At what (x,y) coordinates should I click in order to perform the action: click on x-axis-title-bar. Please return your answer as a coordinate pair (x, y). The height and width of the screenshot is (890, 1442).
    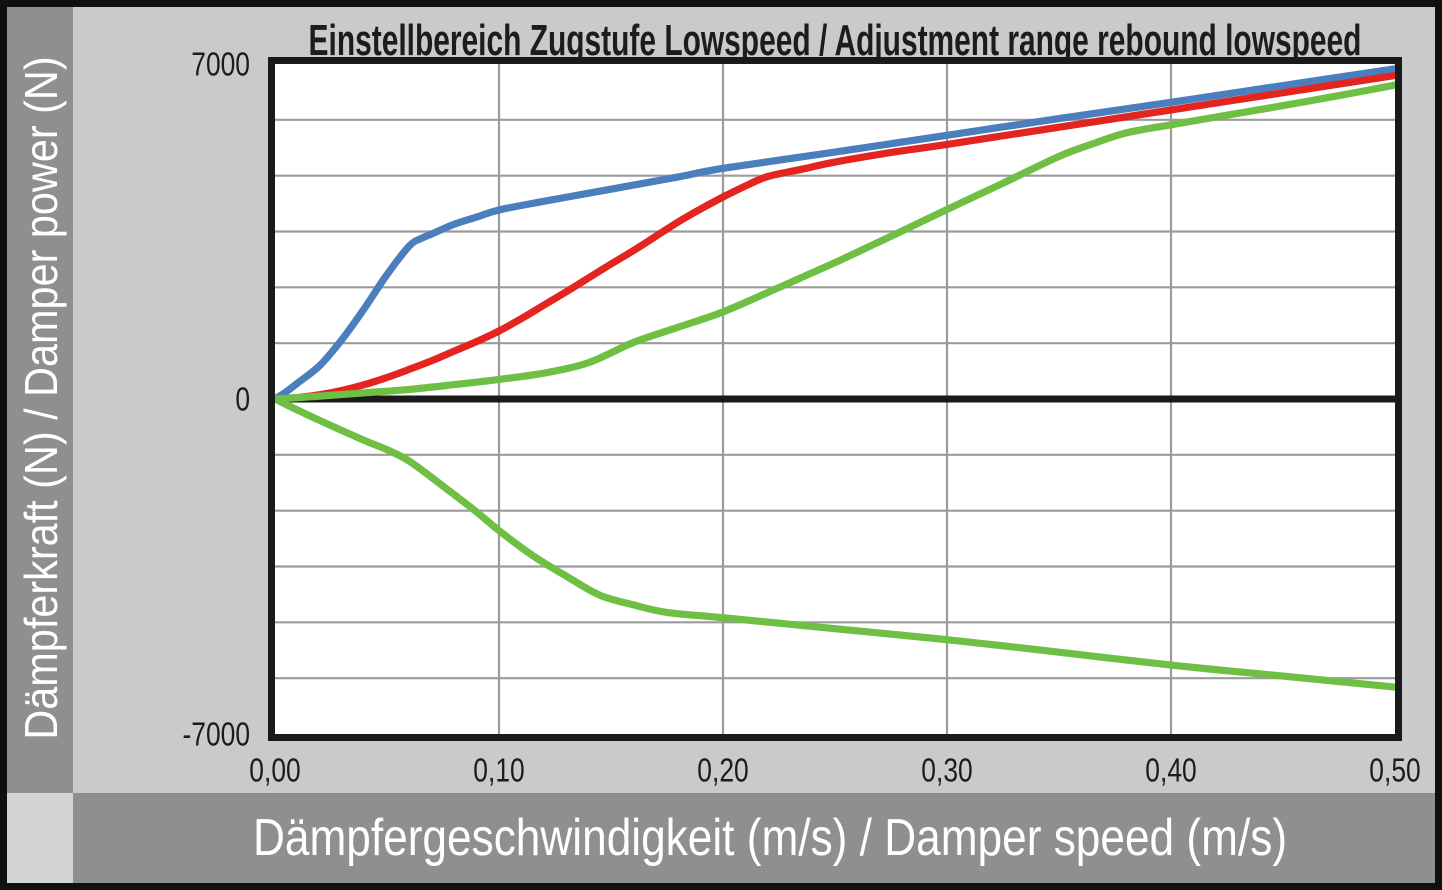
    Looking at the image, I should click on (754, 838).